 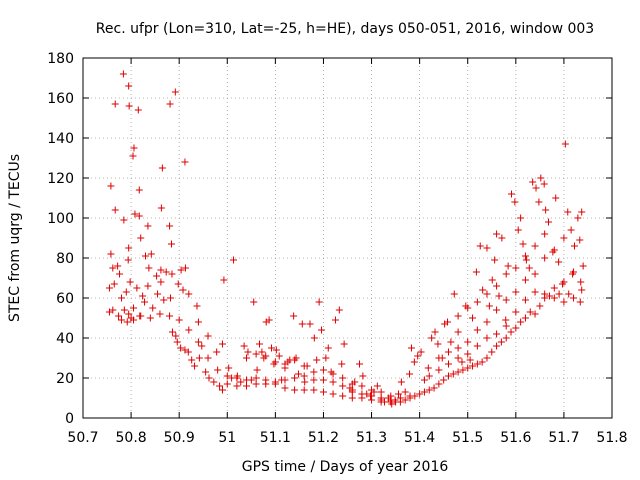 I want to click on y-tick-label: 60, so click(x=65, y=299).